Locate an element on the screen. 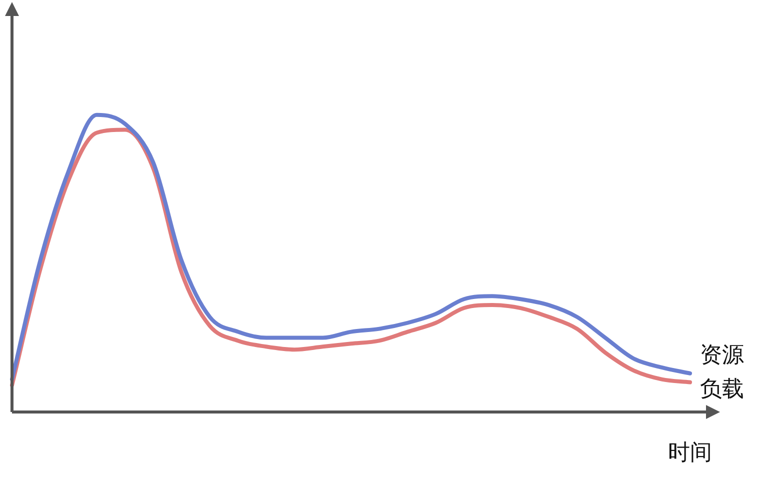 Image resolution: width=780 pixels, height=494 pixels. series-label: 资源 is located at coordinates (722, 355).